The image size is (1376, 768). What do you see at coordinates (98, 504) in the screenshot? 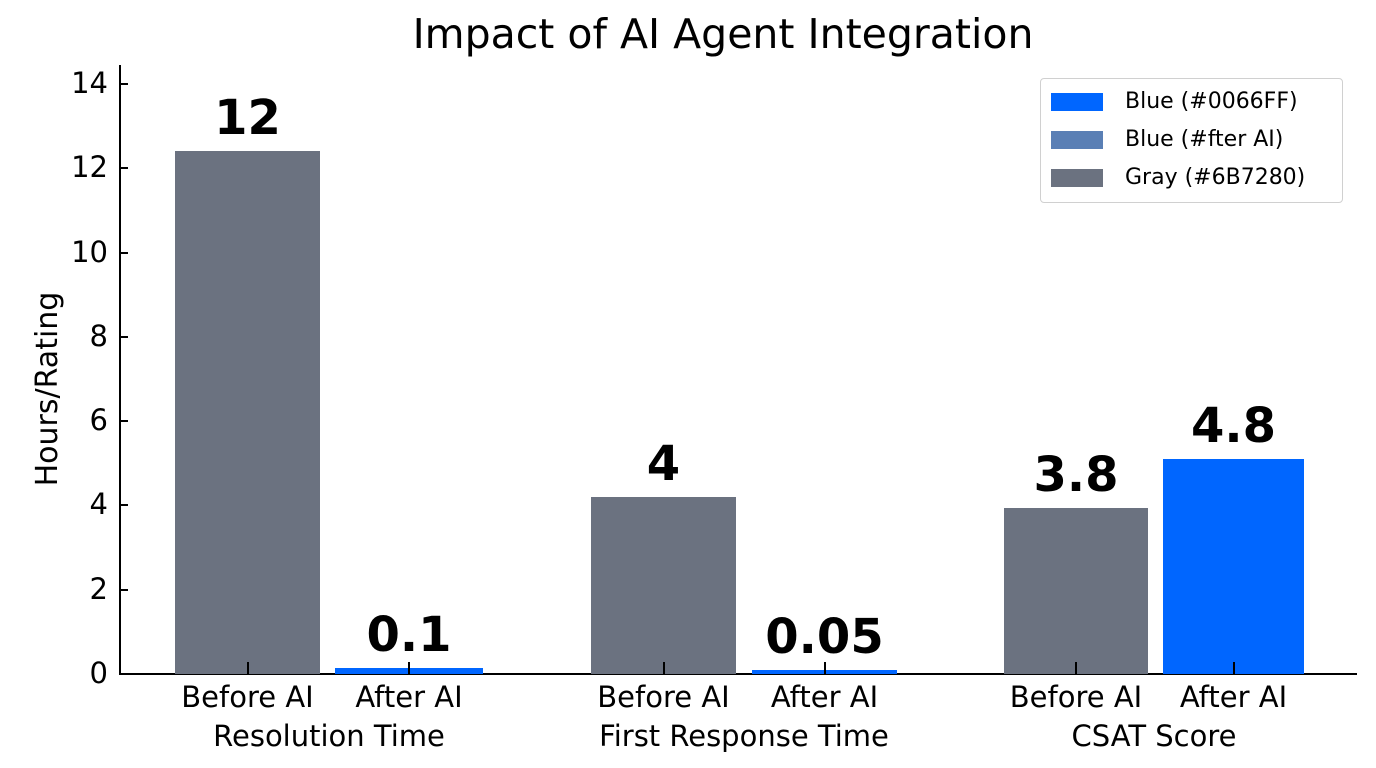
I see `y-tick-label: 4` at bounding box center [98, 504].